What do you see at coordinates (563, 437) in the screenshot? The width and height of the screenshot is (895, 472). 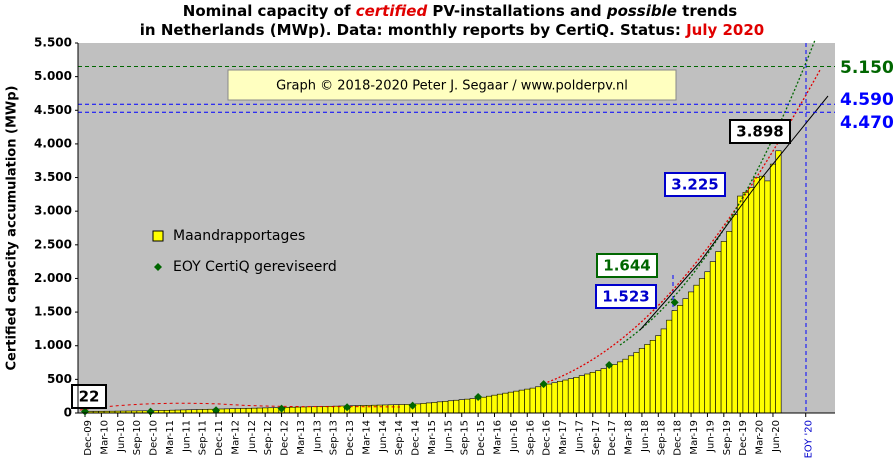 I see `x-tick-label: Mar-17` at bounding box center [563, 437].